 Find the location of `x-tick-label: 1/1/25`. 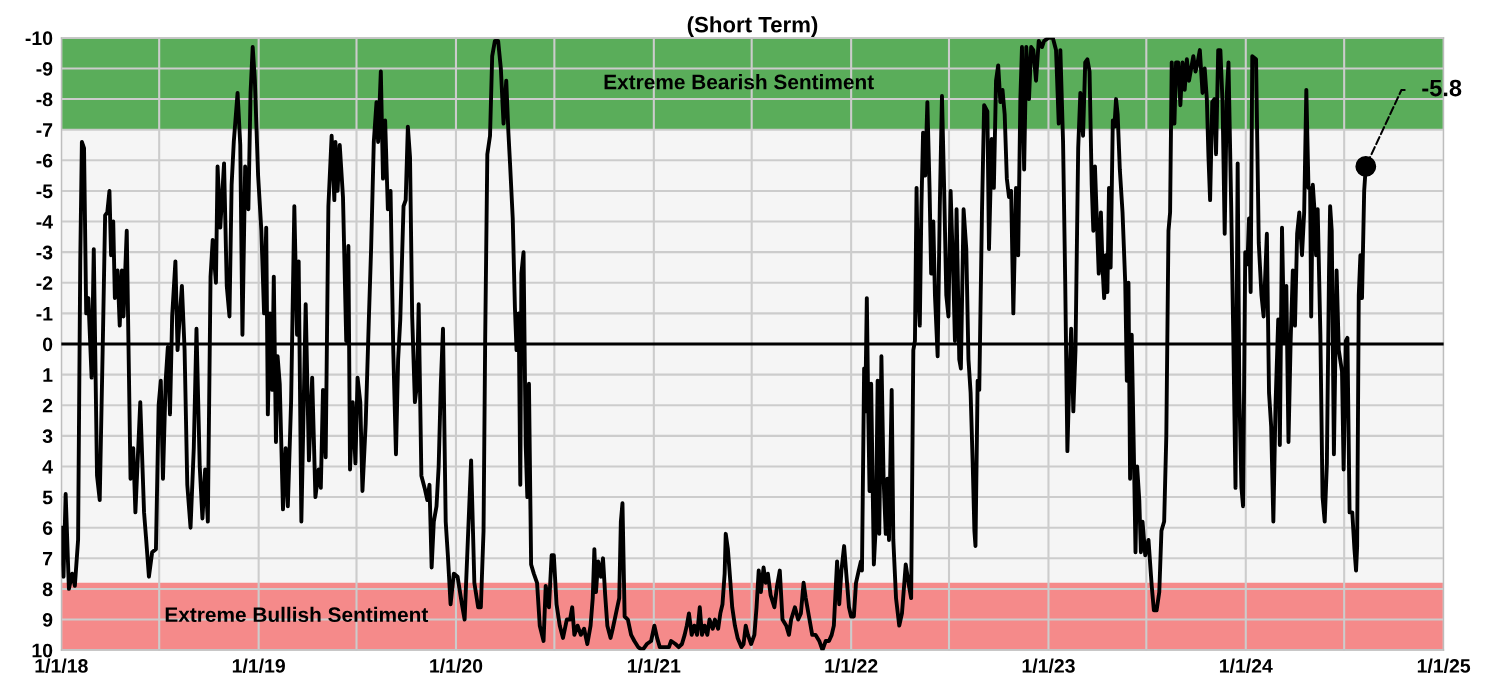

x-tick-label: 1/1/25 is located at coordinates (1444, 665).